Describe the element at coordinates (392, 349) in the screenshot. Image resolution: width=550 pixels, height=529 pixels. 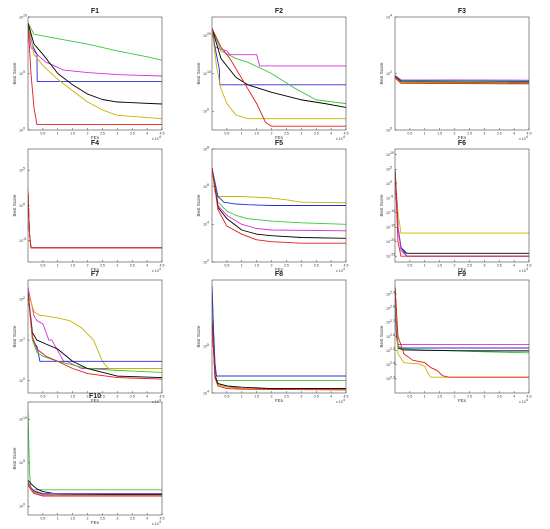
I see `y-tick-label-exponent: 2.5` at that location.